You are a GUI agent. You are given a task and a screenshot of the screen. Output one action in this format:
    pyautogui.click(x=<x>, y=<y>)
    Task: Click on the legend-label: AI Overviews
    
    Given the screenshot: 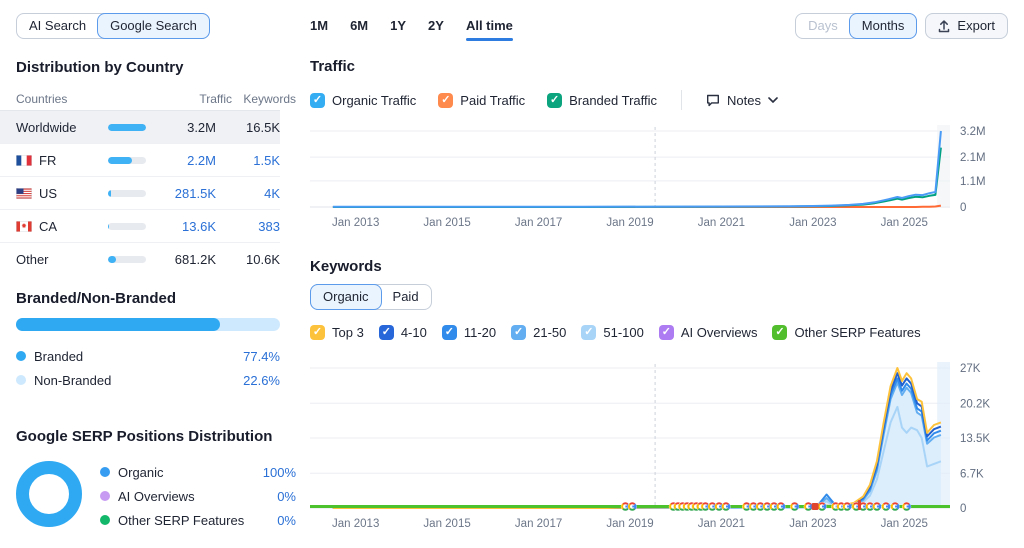 What is the action you would take?
    pyautogui.click(x=156, y=496)
    